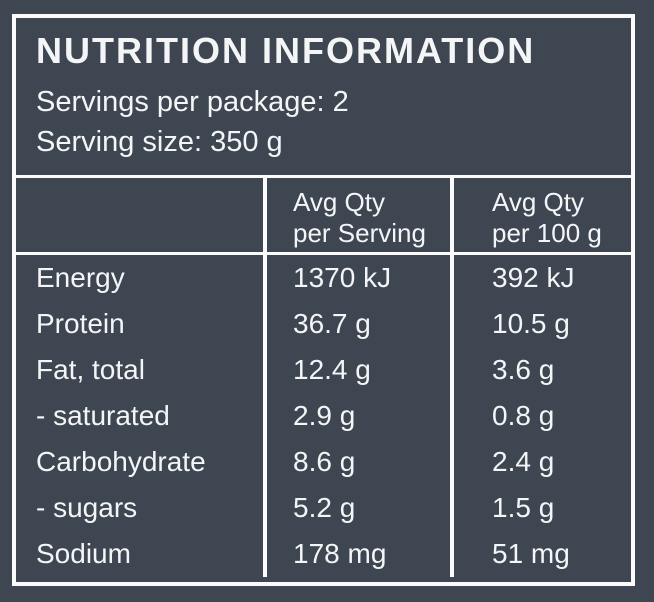 This screenshot has height=602, width=654. I want to click on column-header-per-100g: Avg Qty per 100 g, so click(540, 216).